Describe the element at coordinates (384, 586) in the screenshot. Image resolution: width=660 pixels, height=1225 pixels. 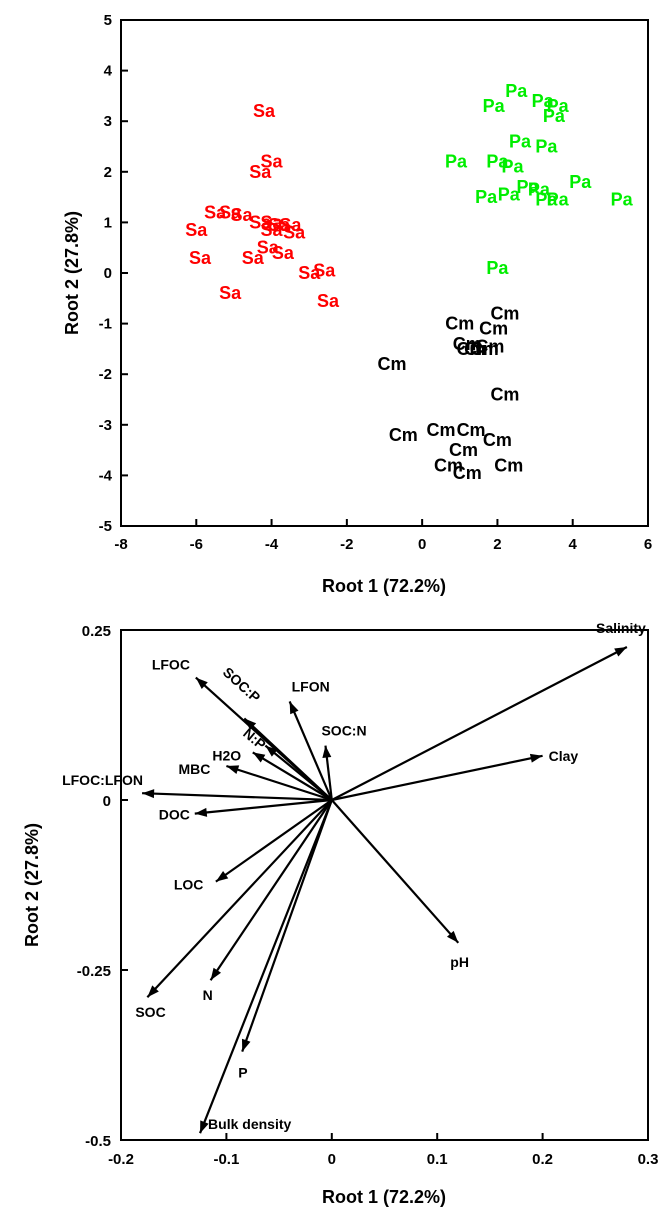
I see `scatter-x-axis-label: Root 1 (72.2%)` at that location.